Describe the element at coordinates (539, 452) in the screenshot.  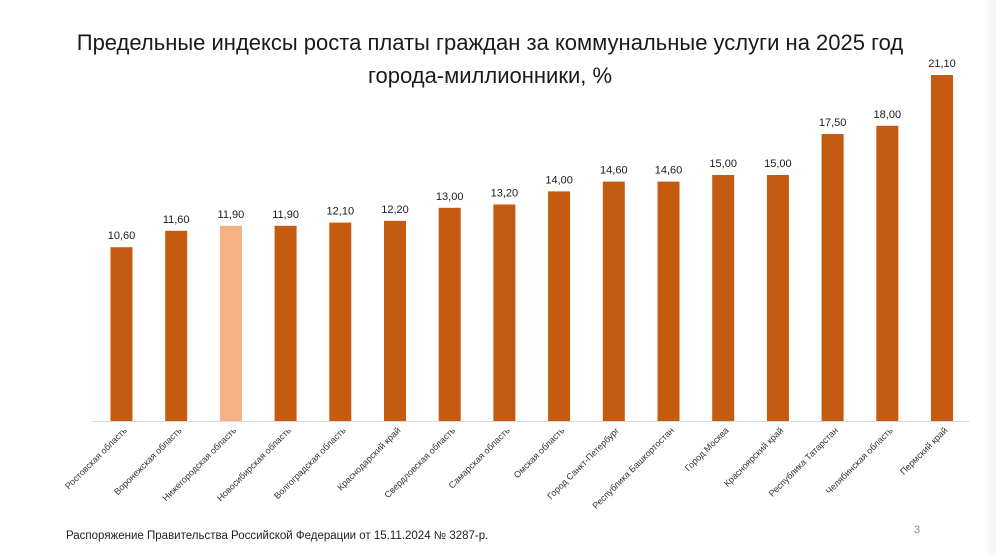
I see `category-label-9: Омская область` at that location.